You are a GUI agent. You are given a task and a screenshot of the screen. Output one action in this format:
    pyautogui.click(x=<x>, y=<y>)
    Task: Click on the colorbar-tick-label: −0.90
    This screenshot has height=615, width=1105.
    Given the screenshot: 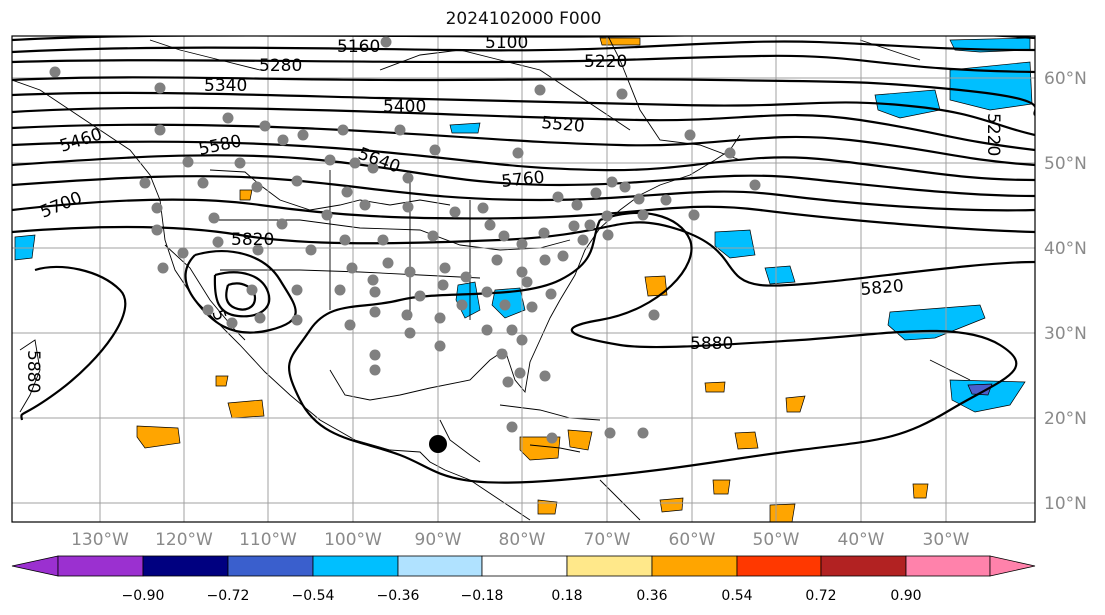 What is the action you would take?
    pyautogui.click(x=143, y=596)
    